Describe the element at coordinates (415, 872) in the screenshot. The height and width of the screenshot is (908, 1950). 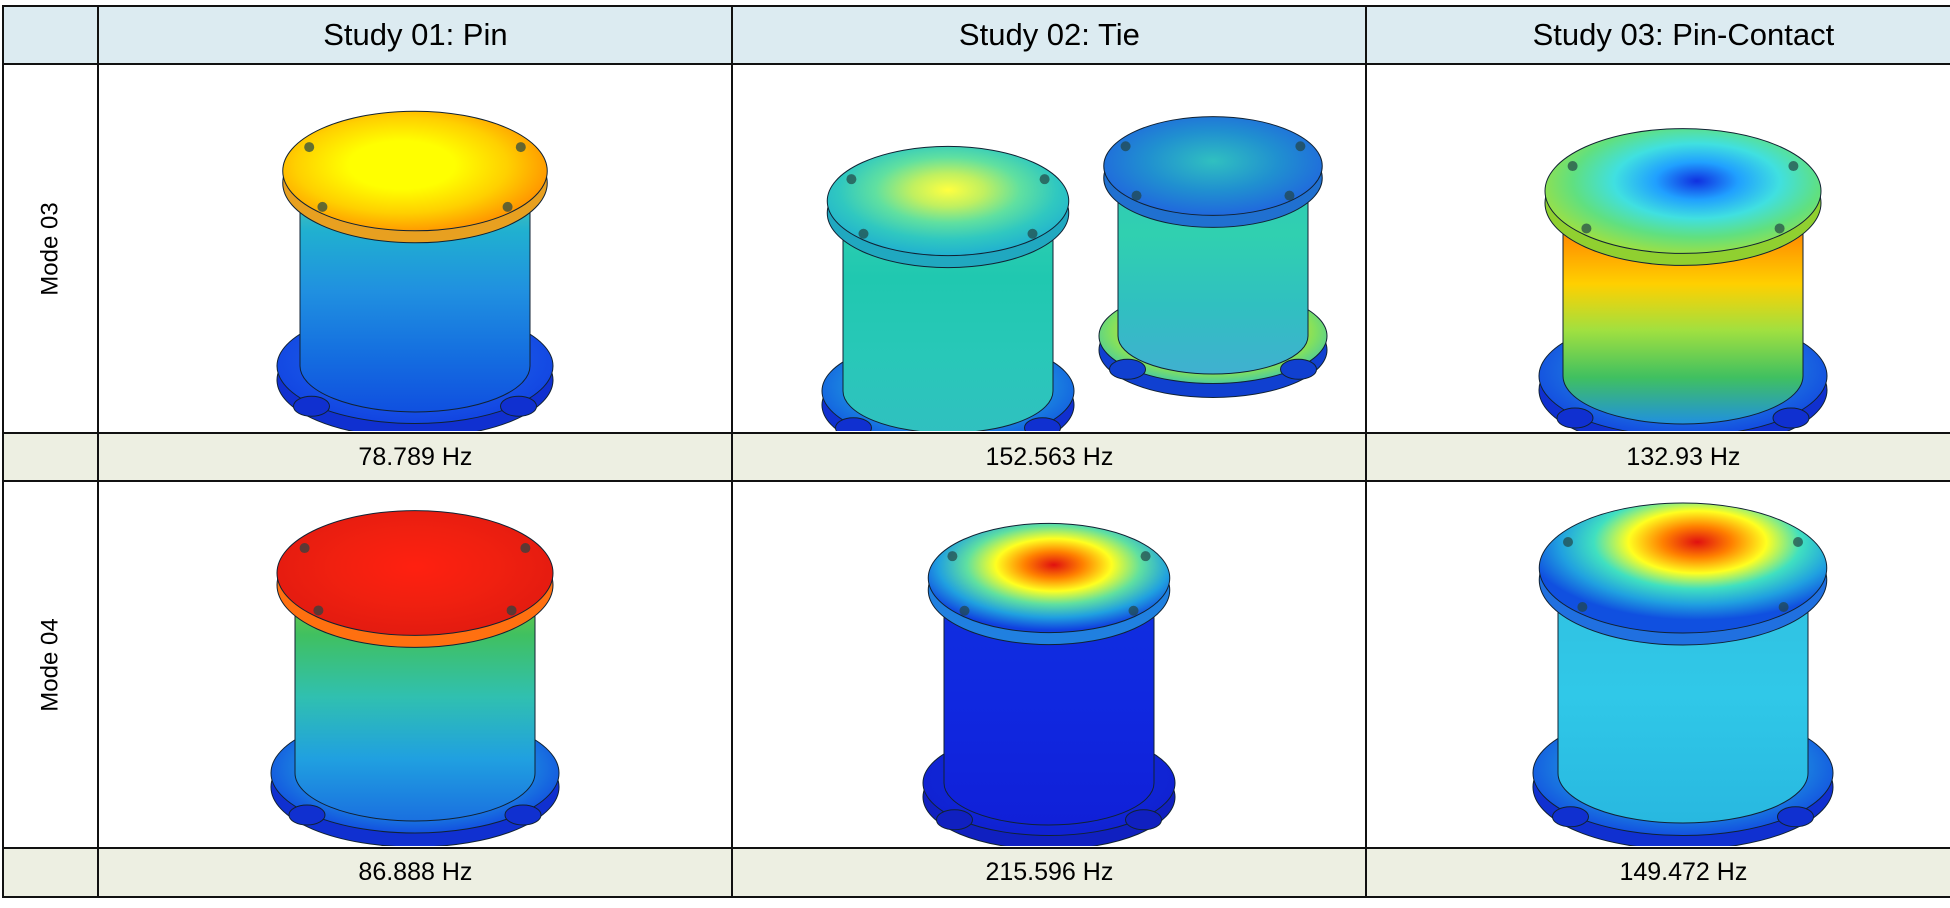
I see `frequency-cell: 86.888 Hz` at that location.